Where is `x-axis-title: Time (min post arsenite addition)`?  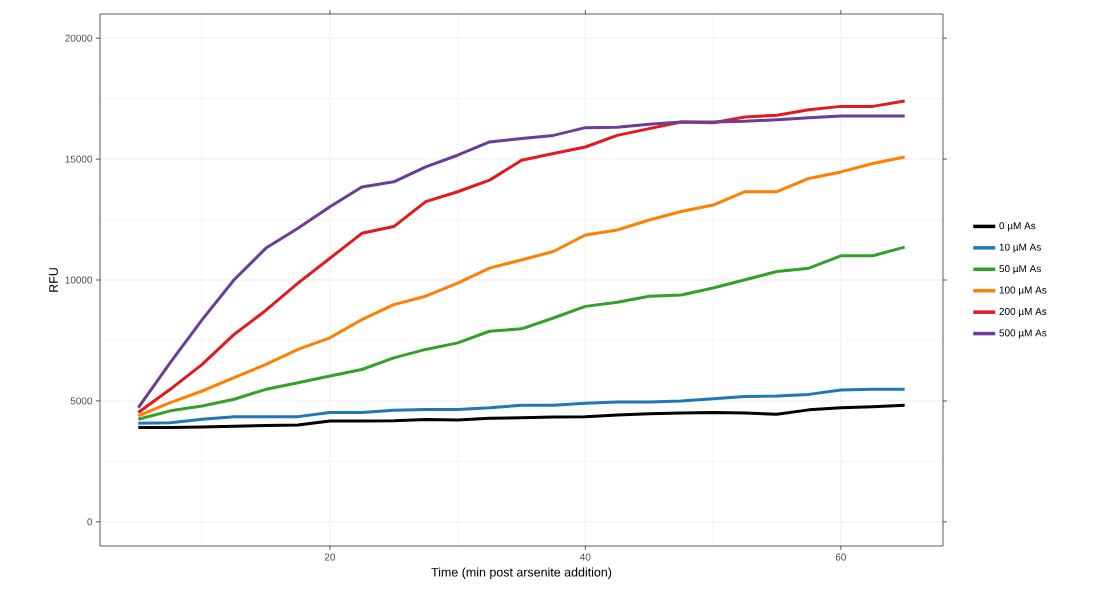 x-axis-title: Time (min post arsenite addition) is located at coordinates (521, 573).